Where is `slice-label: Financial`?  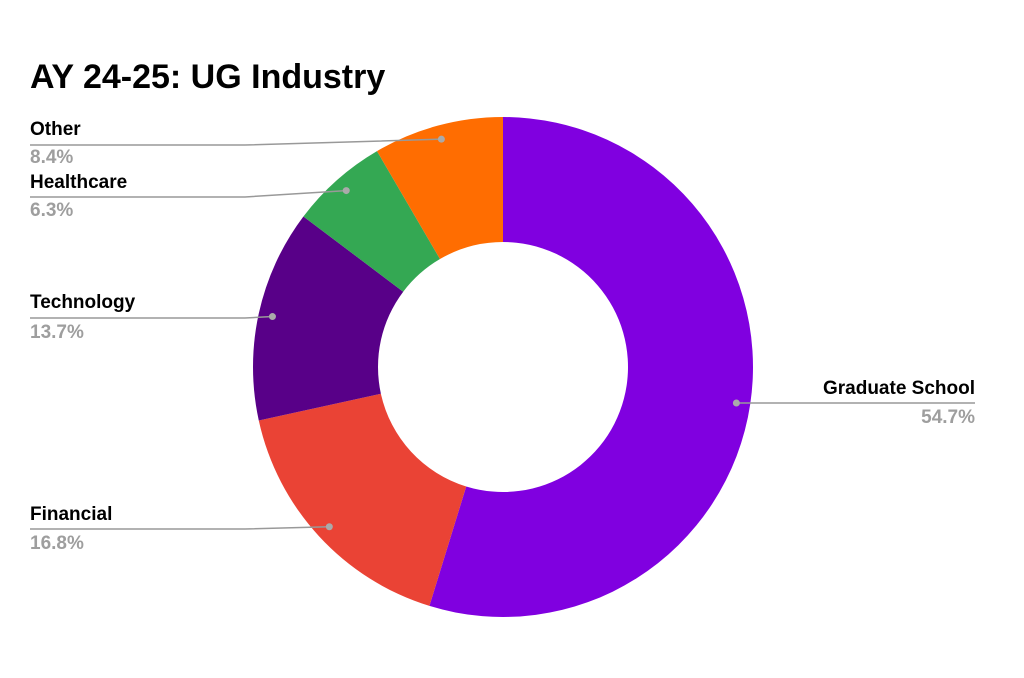
slice-label: Financial is located at coordinates (71, 514).